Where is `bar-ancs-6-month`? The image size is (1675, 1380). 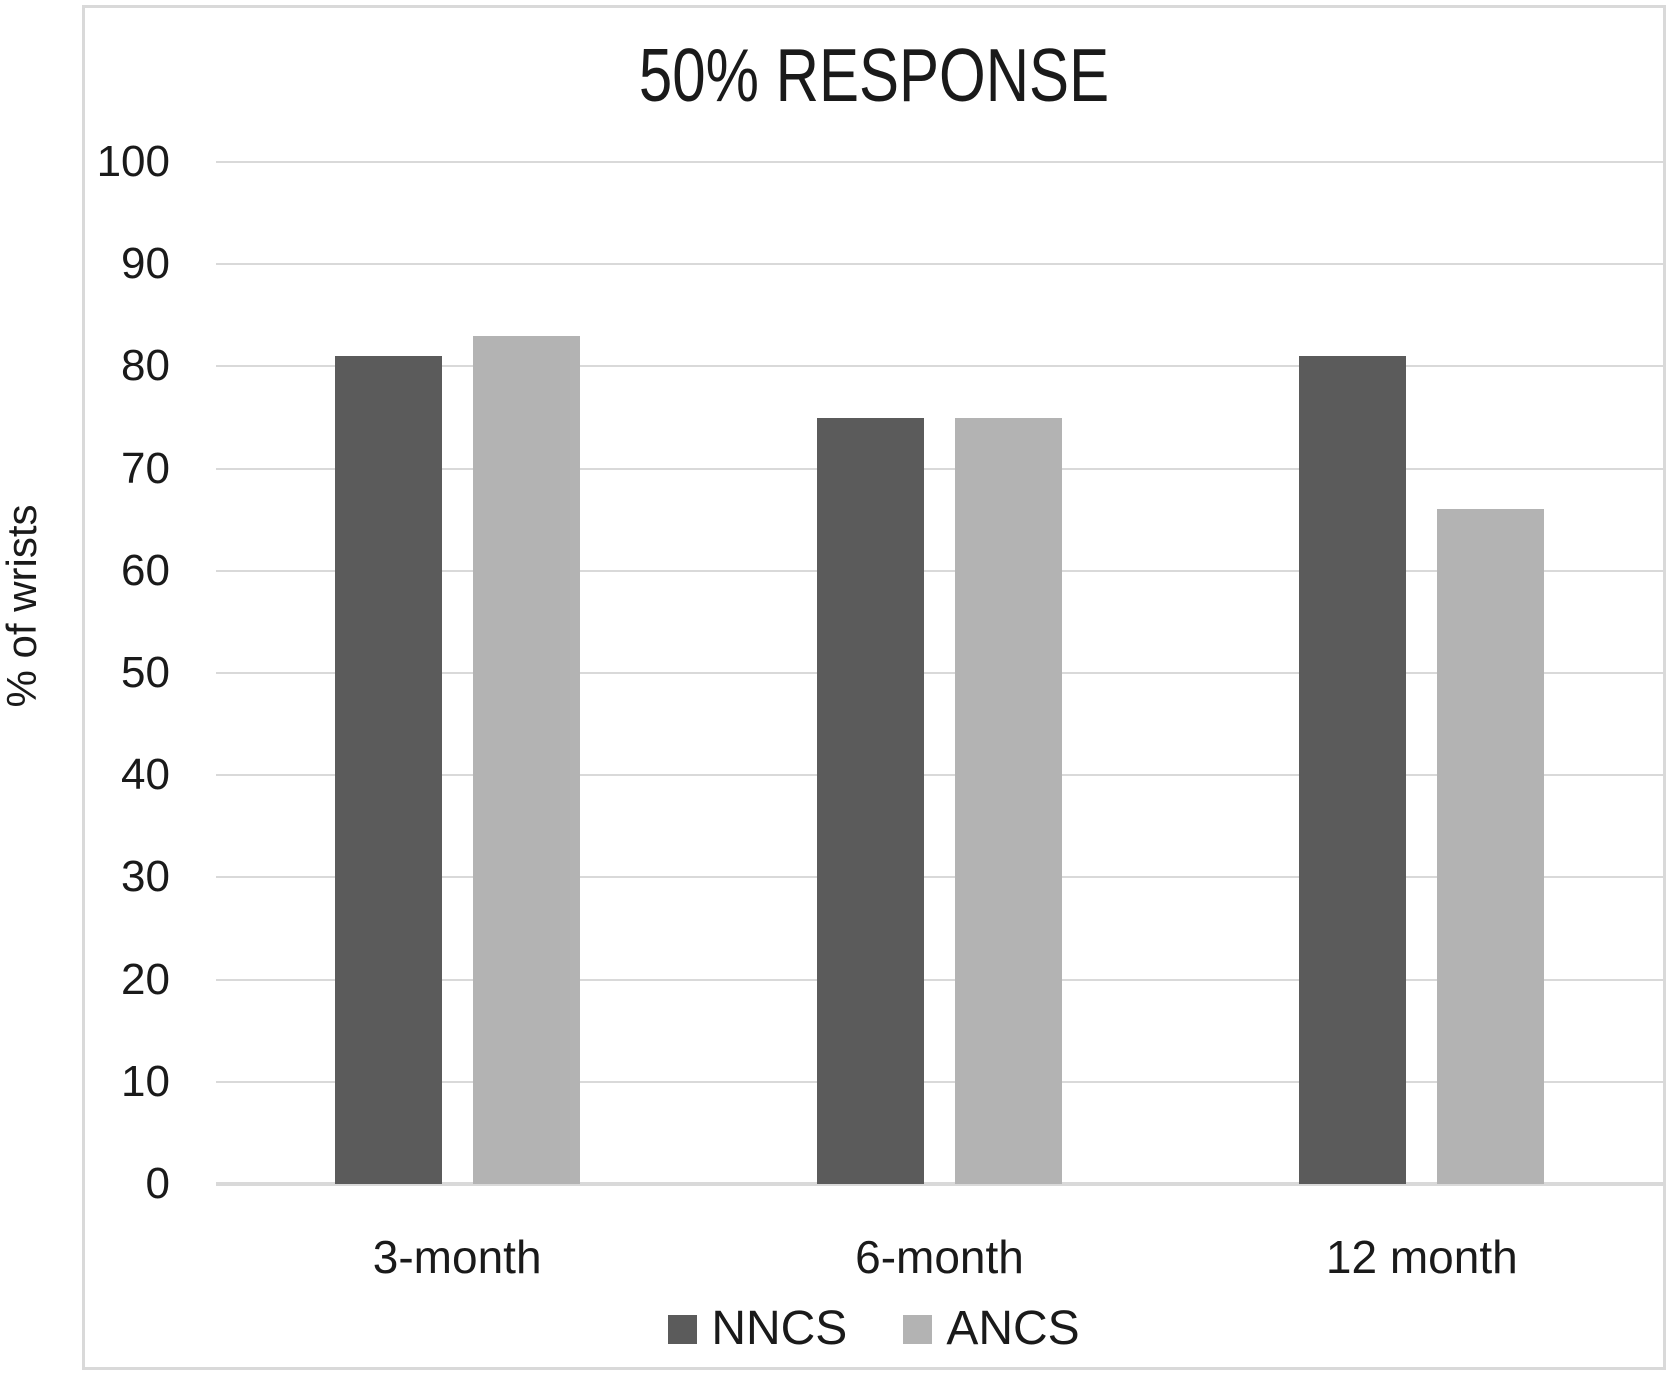
bar-ancs-6-month is located at coordinates (1008, 800).